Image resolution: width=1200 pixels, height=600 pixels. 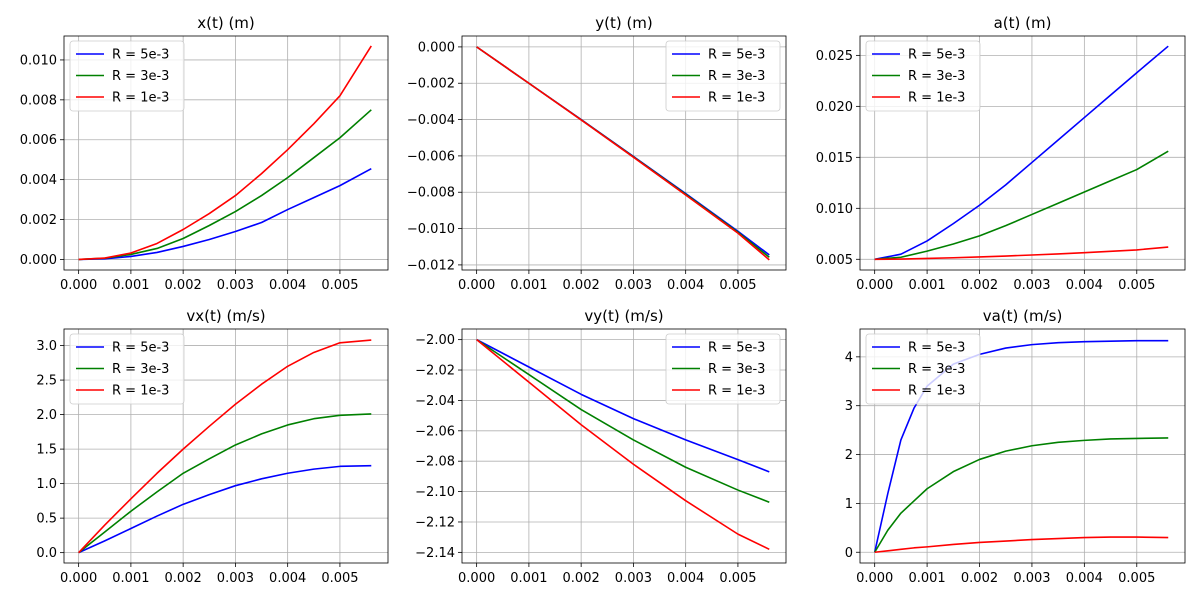 I want to click on y-tick-label: −0.004, so click(x=431, y=120).